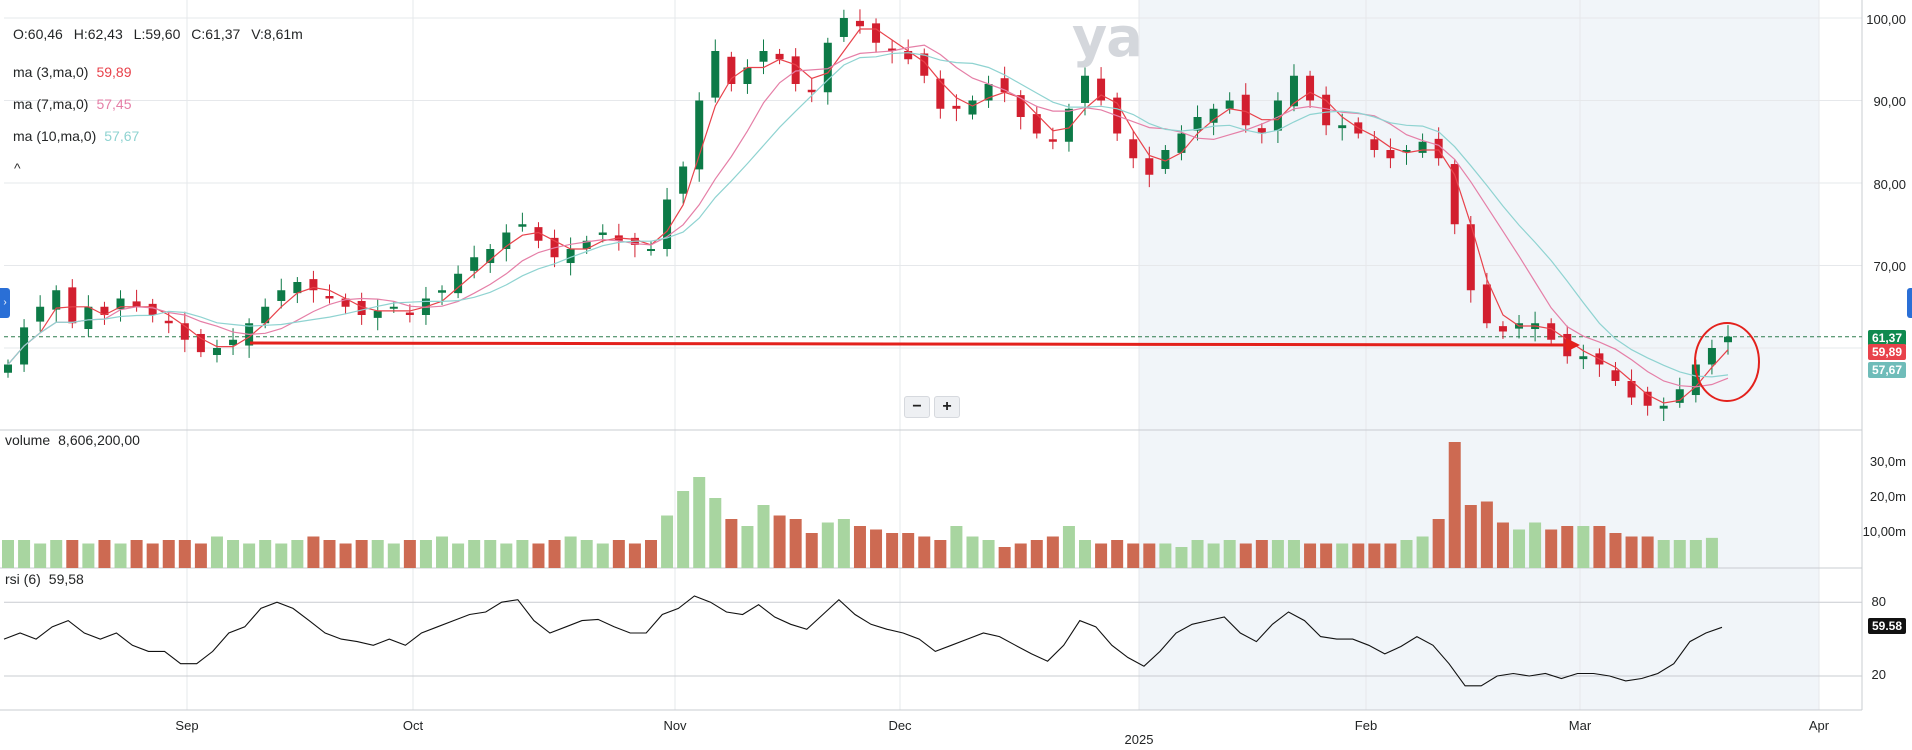 The width and height of the screenshot is (1912, 750). Describe the element at coordinates (910, 344) in the screenshot. I see `annotation-arrow-line` at that location.